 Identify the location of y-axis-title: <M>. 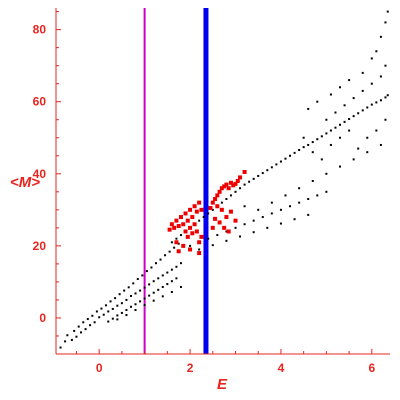
(25, 182).